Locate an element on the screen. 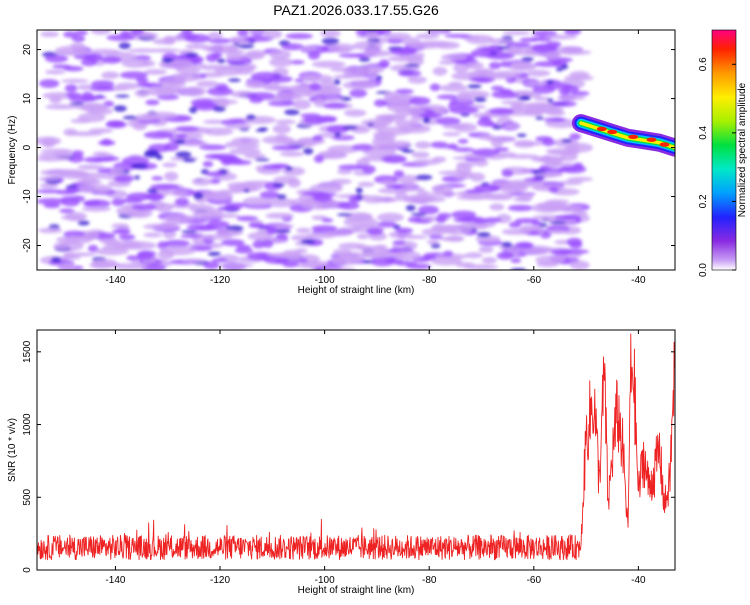 The width and height of the screenshot is (750, 605). colorbar-tick-label: 0.6 is located at coordinates (703, 64).